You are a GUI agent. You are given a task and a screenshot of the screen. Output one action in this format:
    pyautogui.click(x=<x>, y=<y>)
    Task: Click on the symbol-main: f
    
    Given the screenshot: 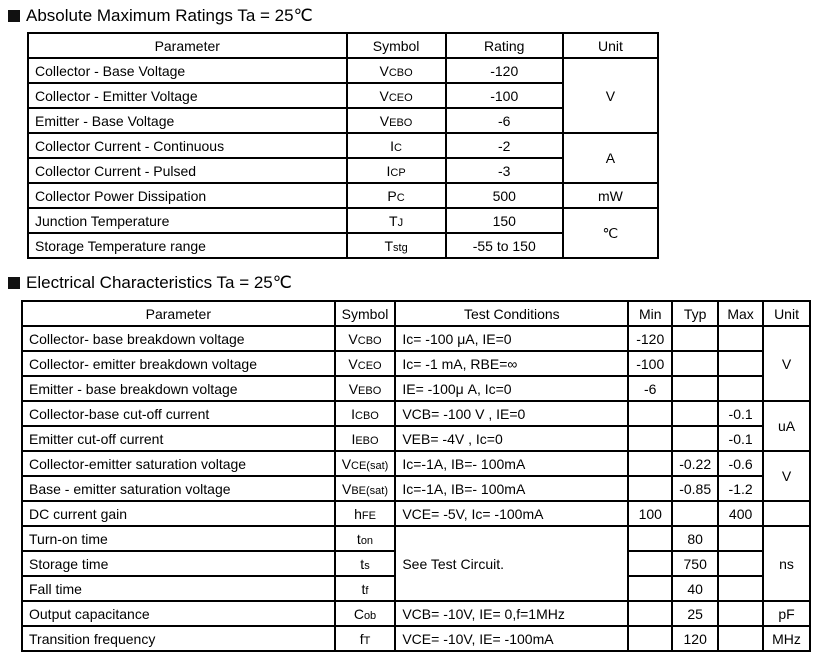 What is the action you would take?
    pyautogui.click(x=361, y=638)
    